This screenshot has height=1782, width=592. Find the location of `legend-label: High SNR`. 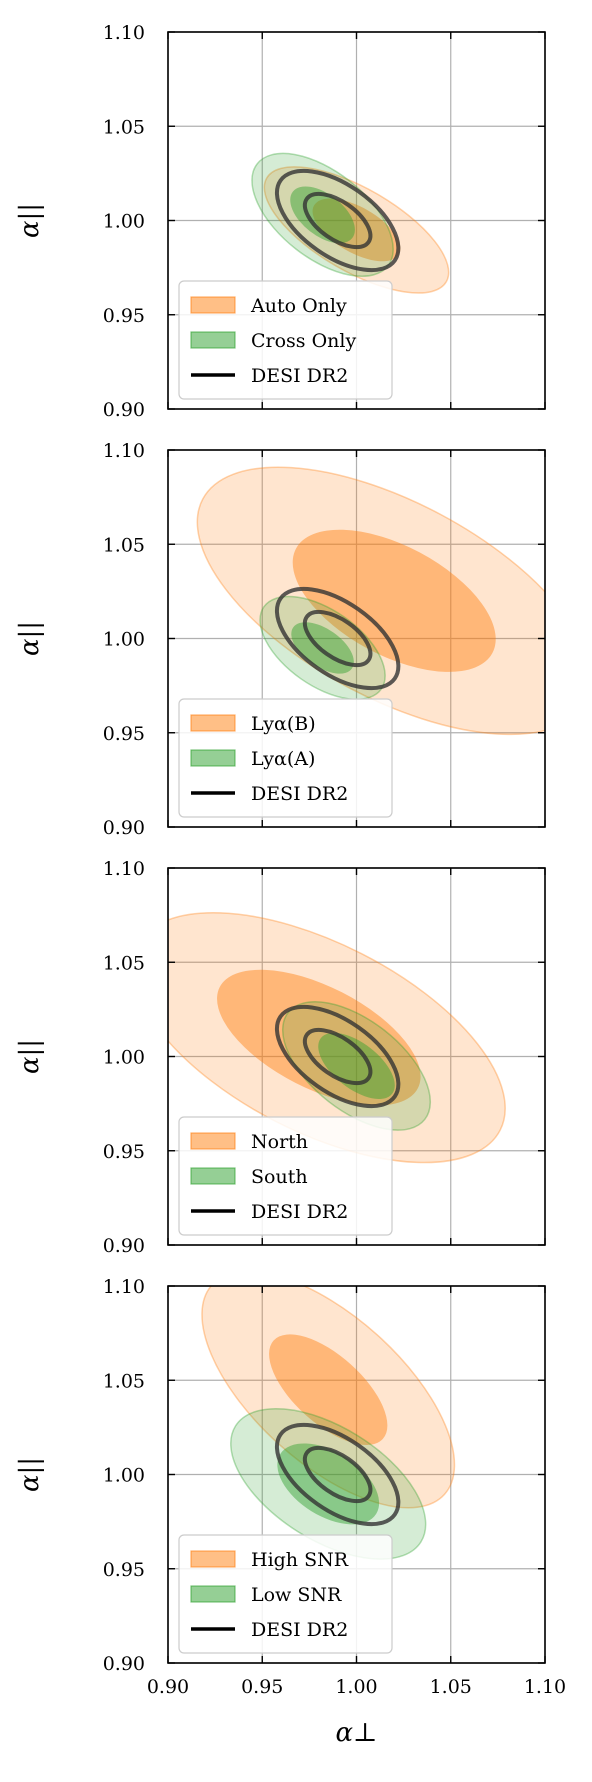

legend-label: High SNR is located at coordinates (300, 1560).